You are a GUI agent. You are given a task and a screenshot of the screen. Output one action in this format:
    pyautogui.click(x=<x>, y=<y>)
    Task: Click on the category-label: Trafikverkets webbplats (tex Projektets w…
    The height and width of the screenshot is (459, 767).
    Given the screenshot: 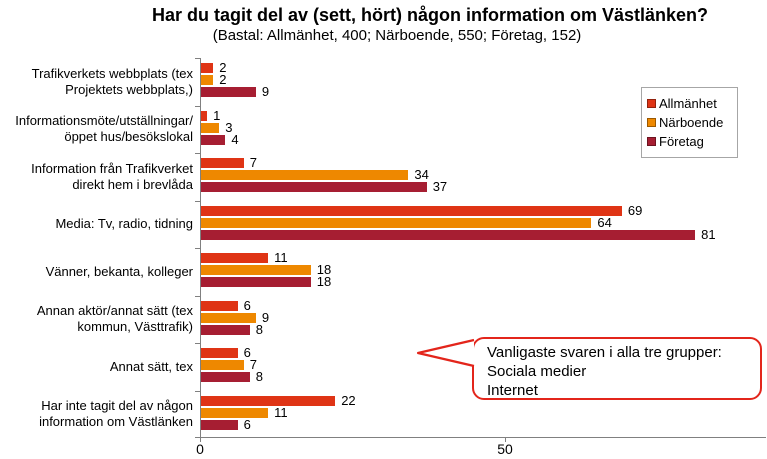 What is the action you would take?
    pyautogui.click(x=96, y=82)
    